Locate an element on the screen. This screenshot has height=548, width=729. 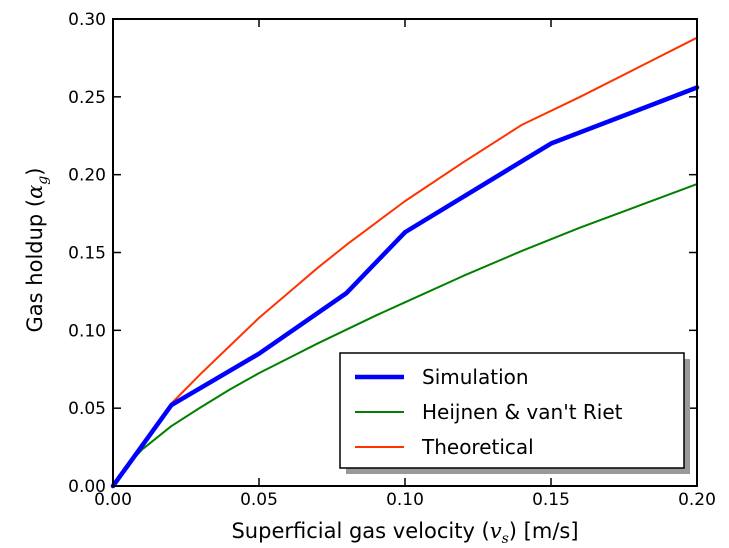
y-axis-label-suffix: ) is located at coordinates (35, 172).